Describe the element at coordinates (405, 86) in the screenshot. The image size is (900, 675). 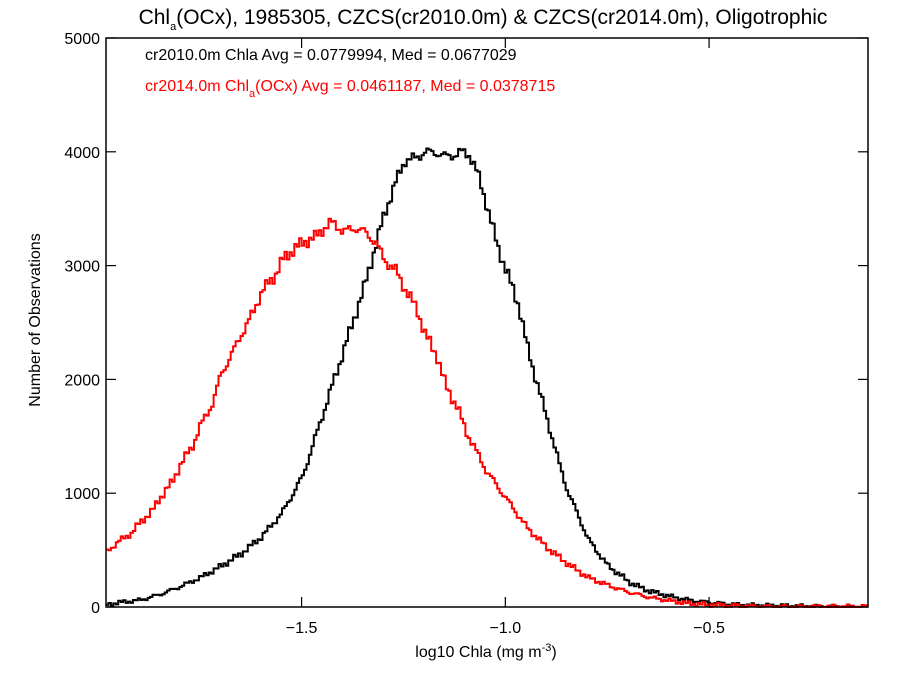
I see `legend-entry-cr2014-rest: (OCx) Avg = 0.0461187, Med = 0.0378715` at that location.